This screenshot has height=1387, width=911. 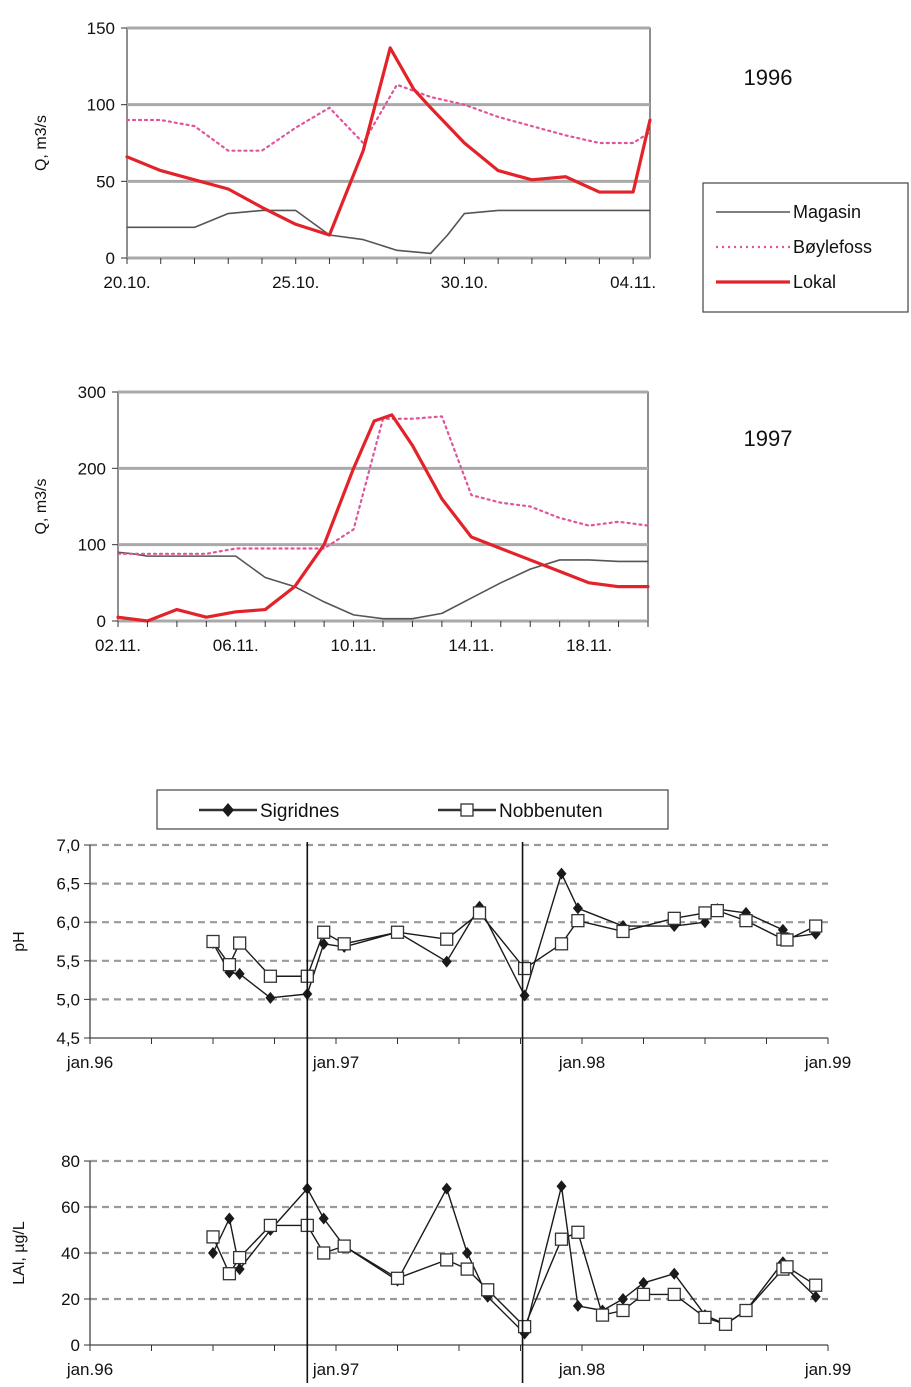 I want to click on y-tick-label-2: 5,5, so click(x=68, y=961).